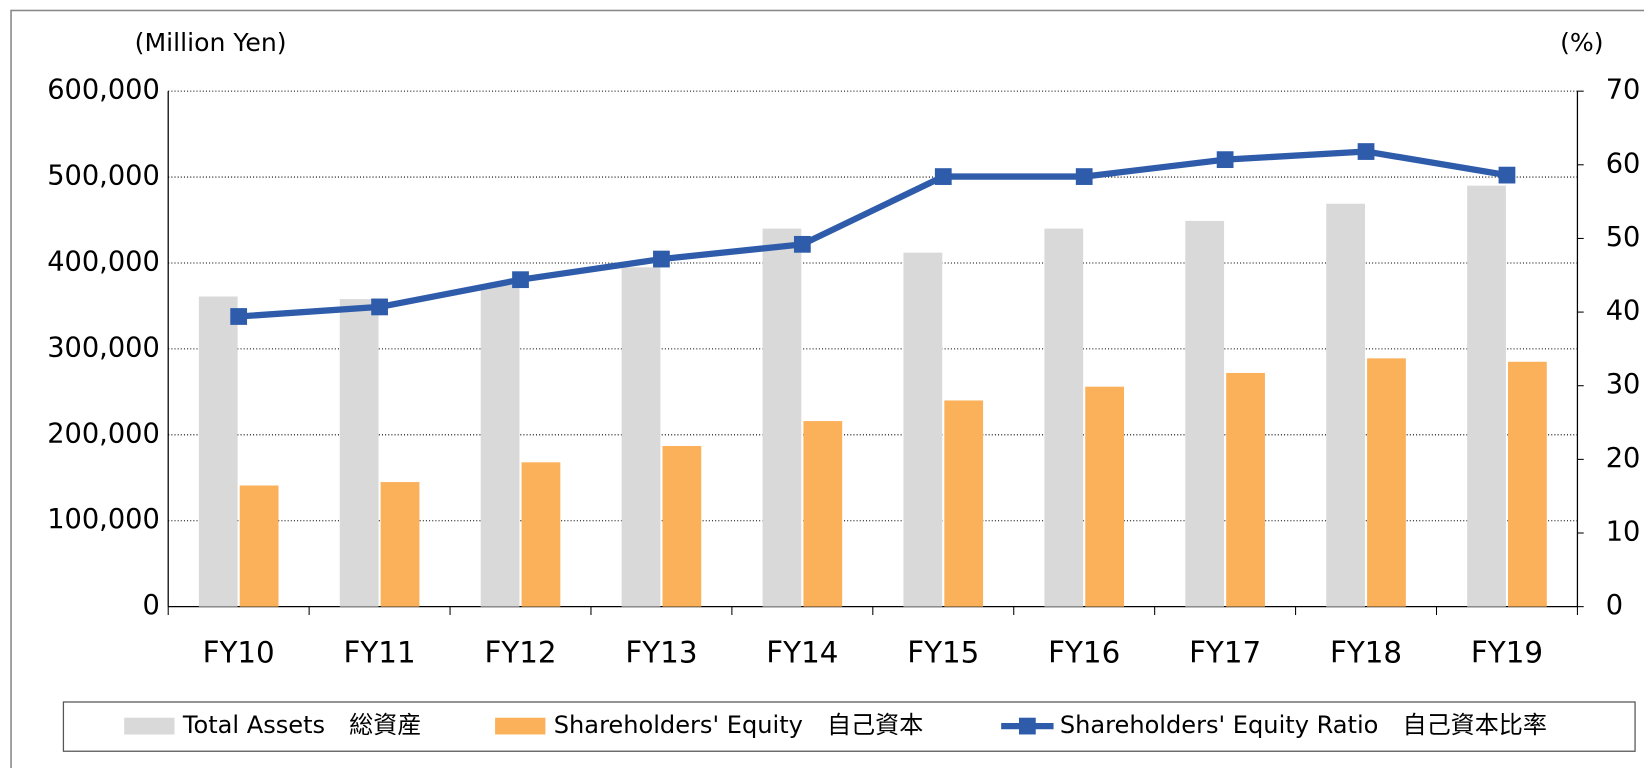  What do you see at coordinates (150, 605) in the screenshot?
I see `y-tick-label: 0` at bounding box center [150, 605].